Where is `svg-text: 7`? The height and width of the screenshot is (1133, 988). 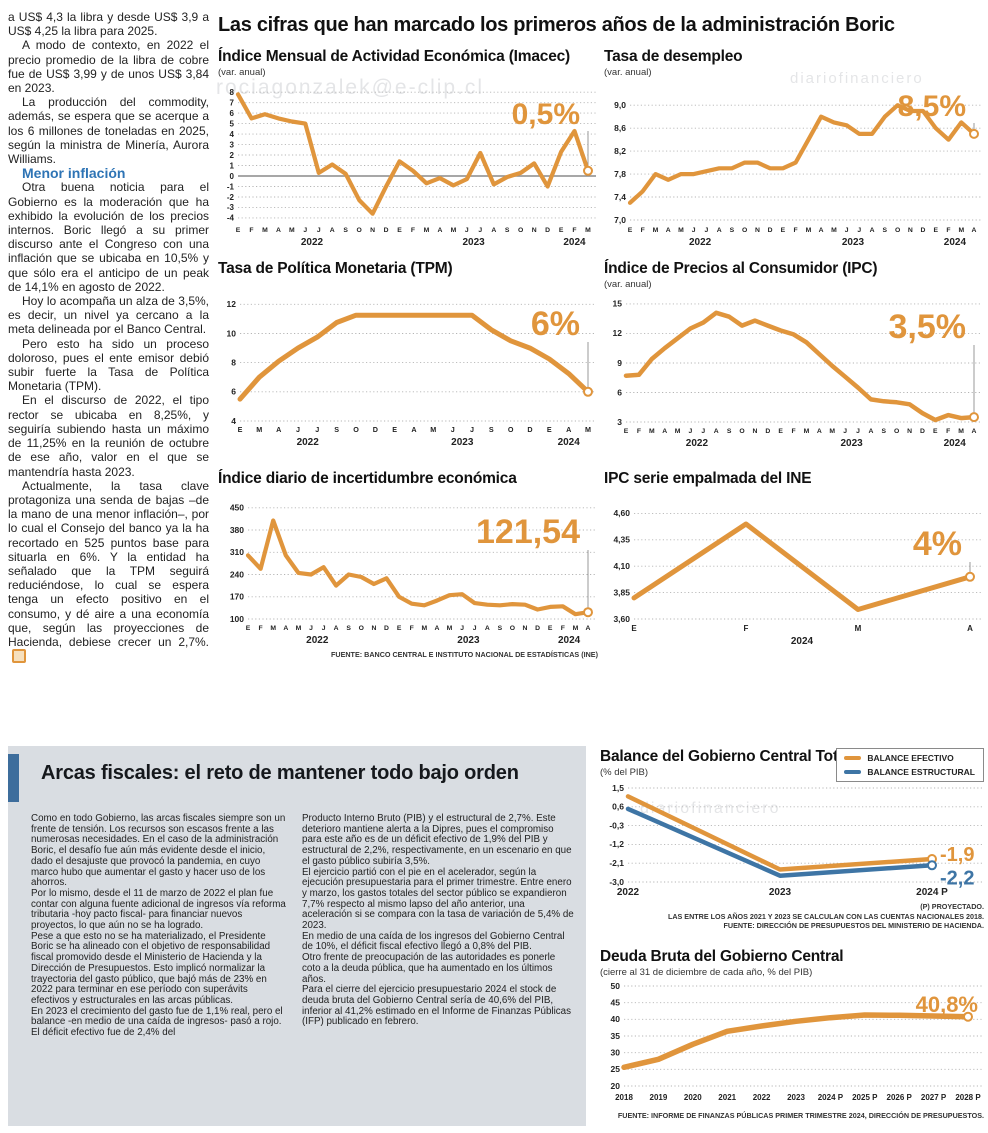 svg-text: 7 is located at coordinates (232, 103).